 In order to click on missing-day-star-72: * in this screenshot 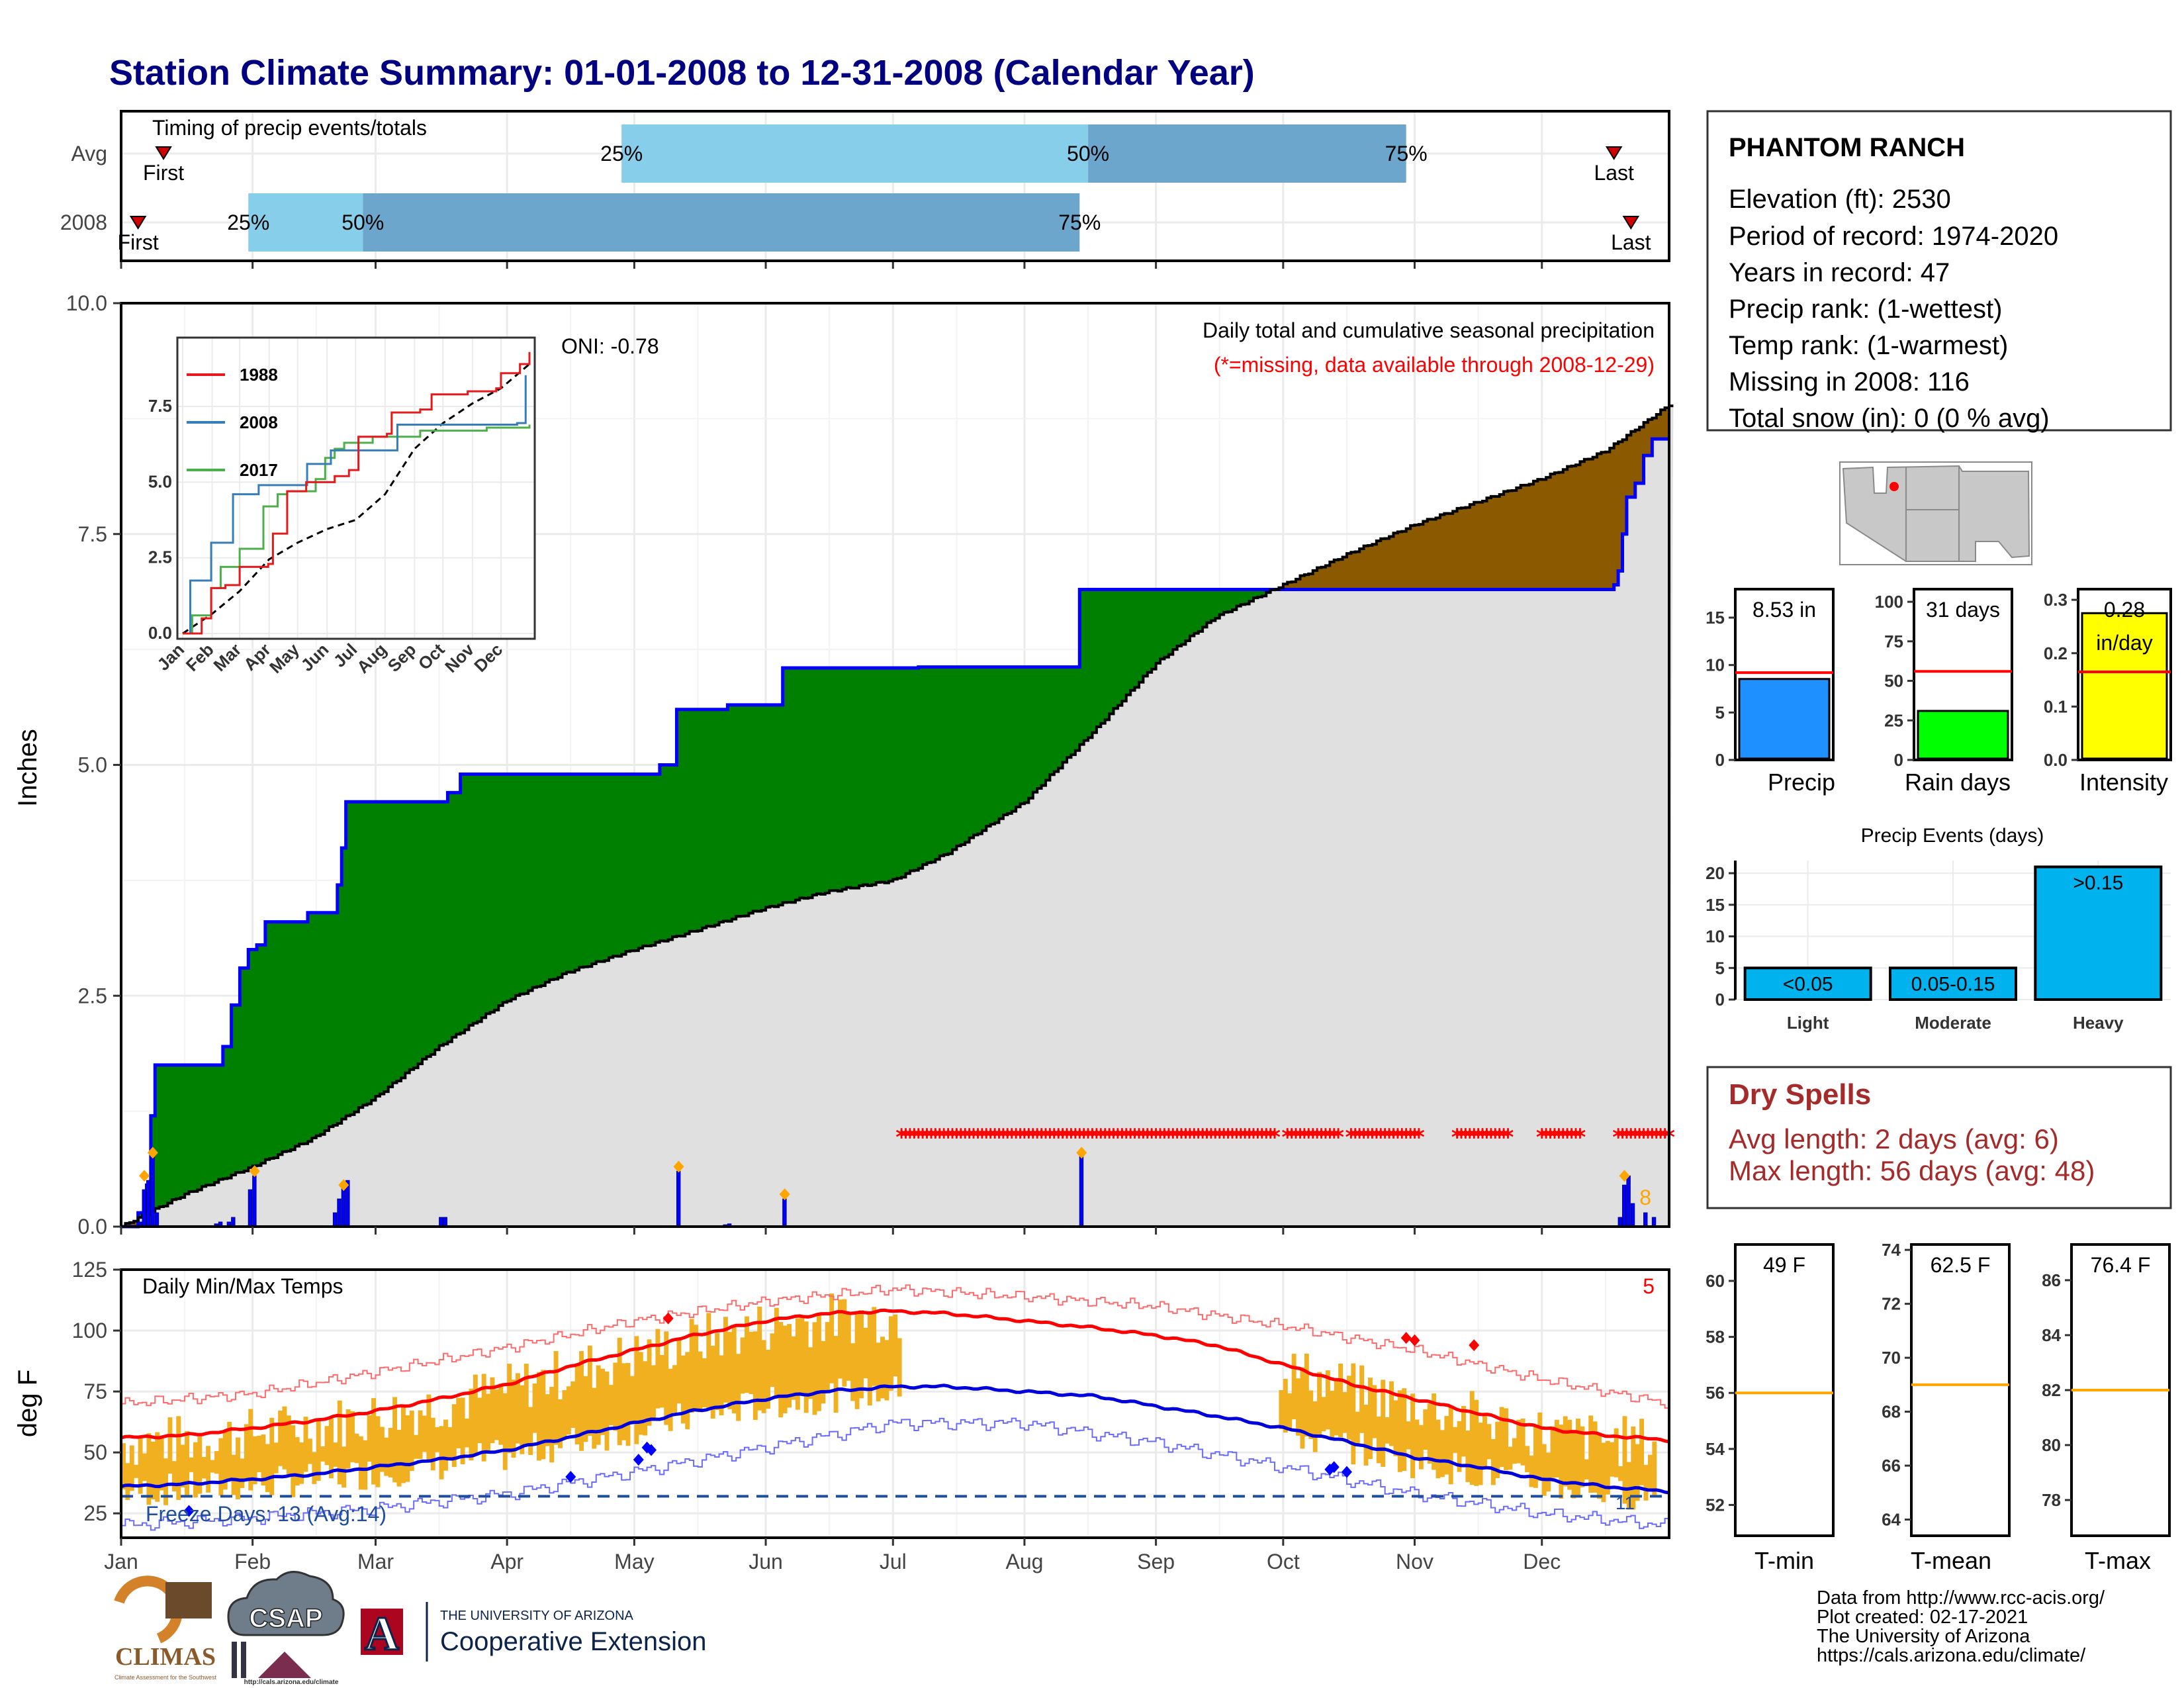, I will do `click(1207, 1138)`.